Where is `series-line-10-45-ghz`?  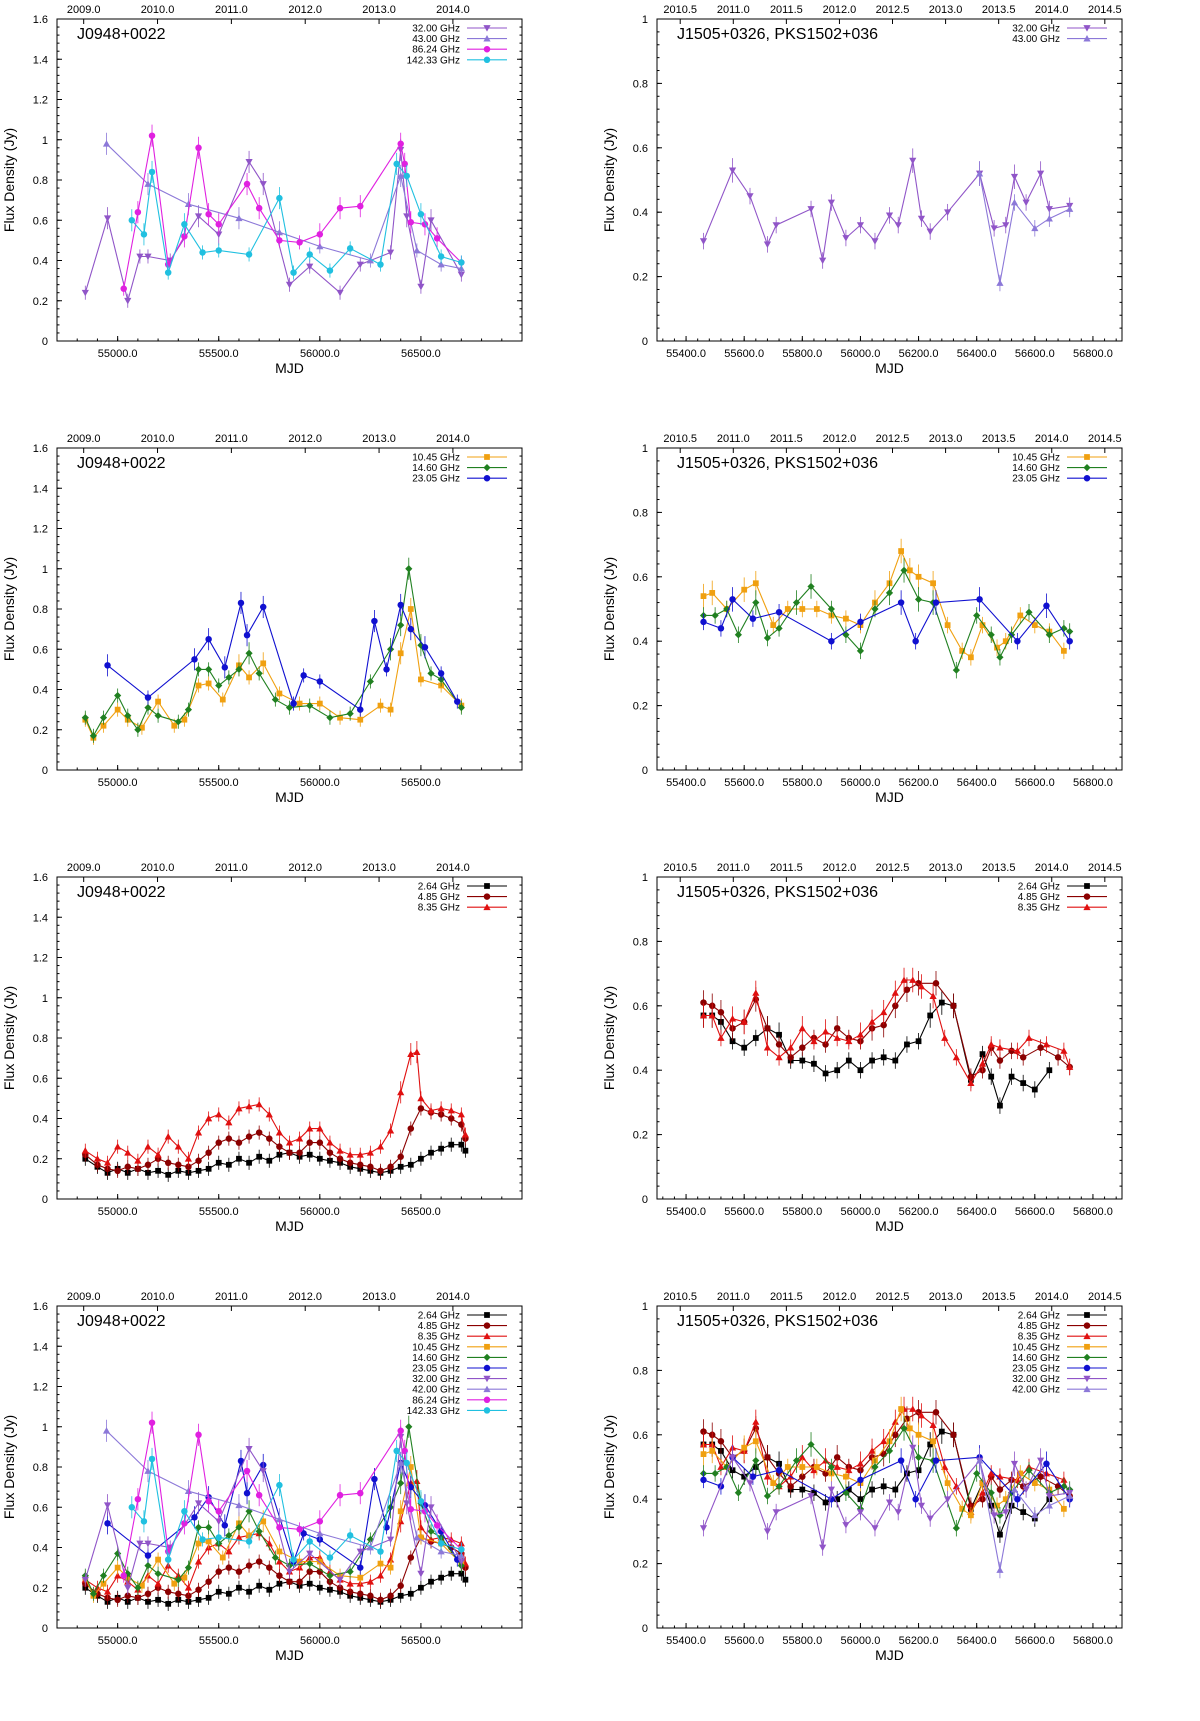 series-line-10-45-ghz is located at coordinates (273, 673).